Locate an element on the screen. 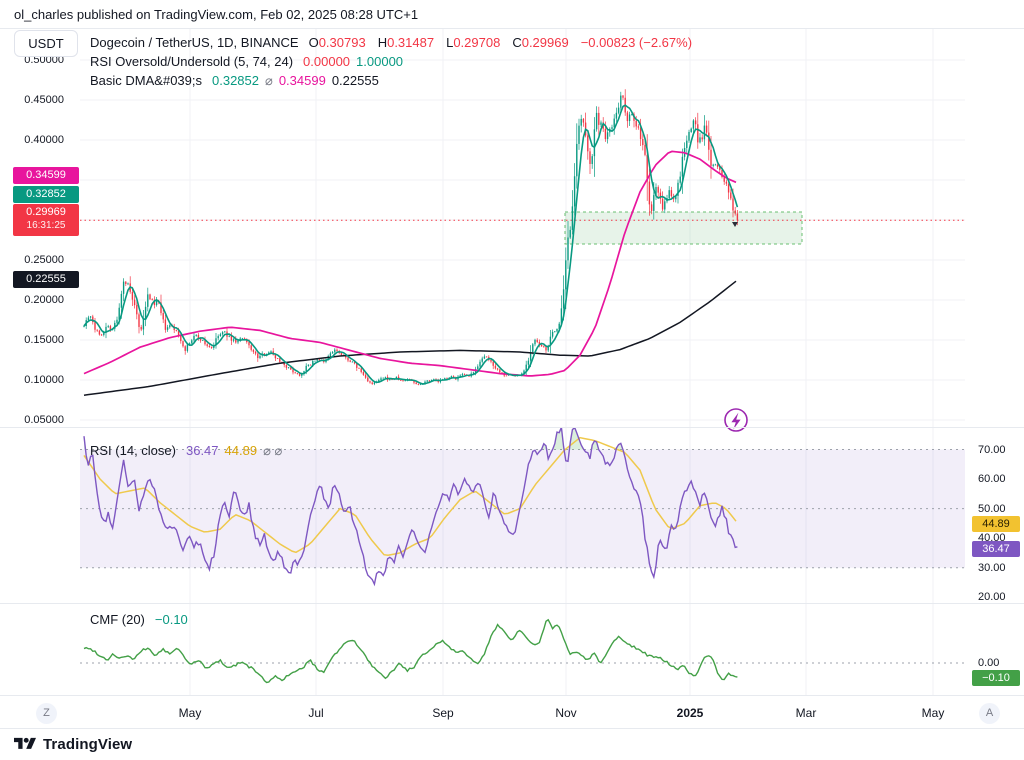 This screenshot has height=760, width=1024. tradingview-logo-icon is located at coordinates (25, 744).